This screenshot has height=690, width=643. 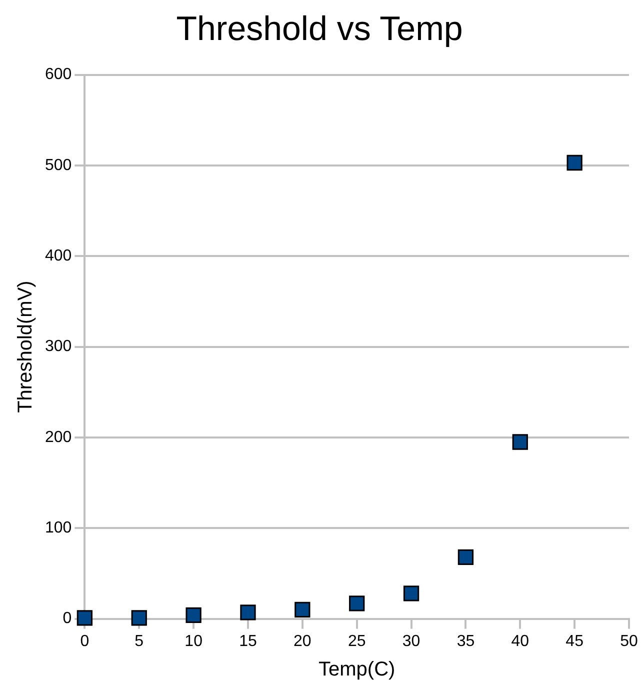 What do you see at coordinates (357, 641) in the screenshot?
I see `x-tick-label: 25` at bounding box center [357, 641].